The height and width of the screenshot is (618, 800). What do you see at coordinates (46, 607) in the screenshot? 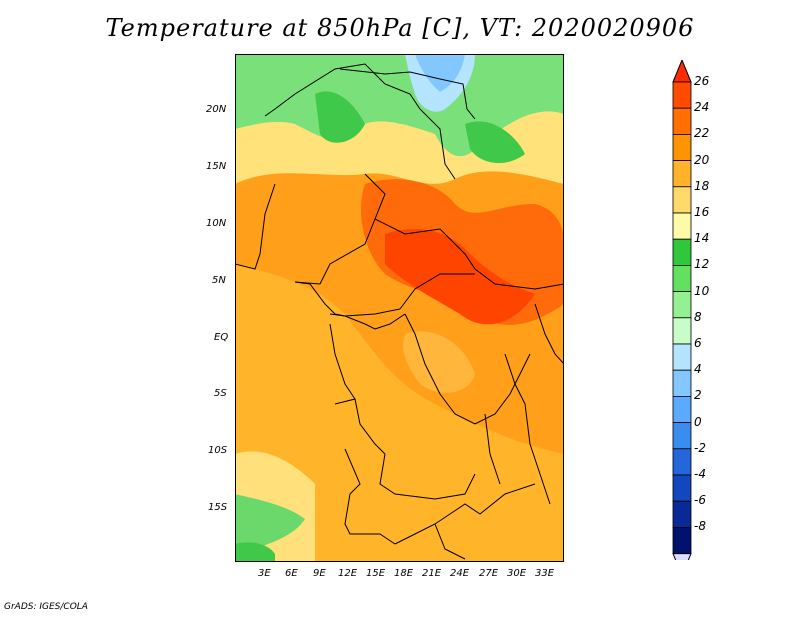
I see `footer-credit: GrADS: IGES/COLA` at bounding box center [46, 607].